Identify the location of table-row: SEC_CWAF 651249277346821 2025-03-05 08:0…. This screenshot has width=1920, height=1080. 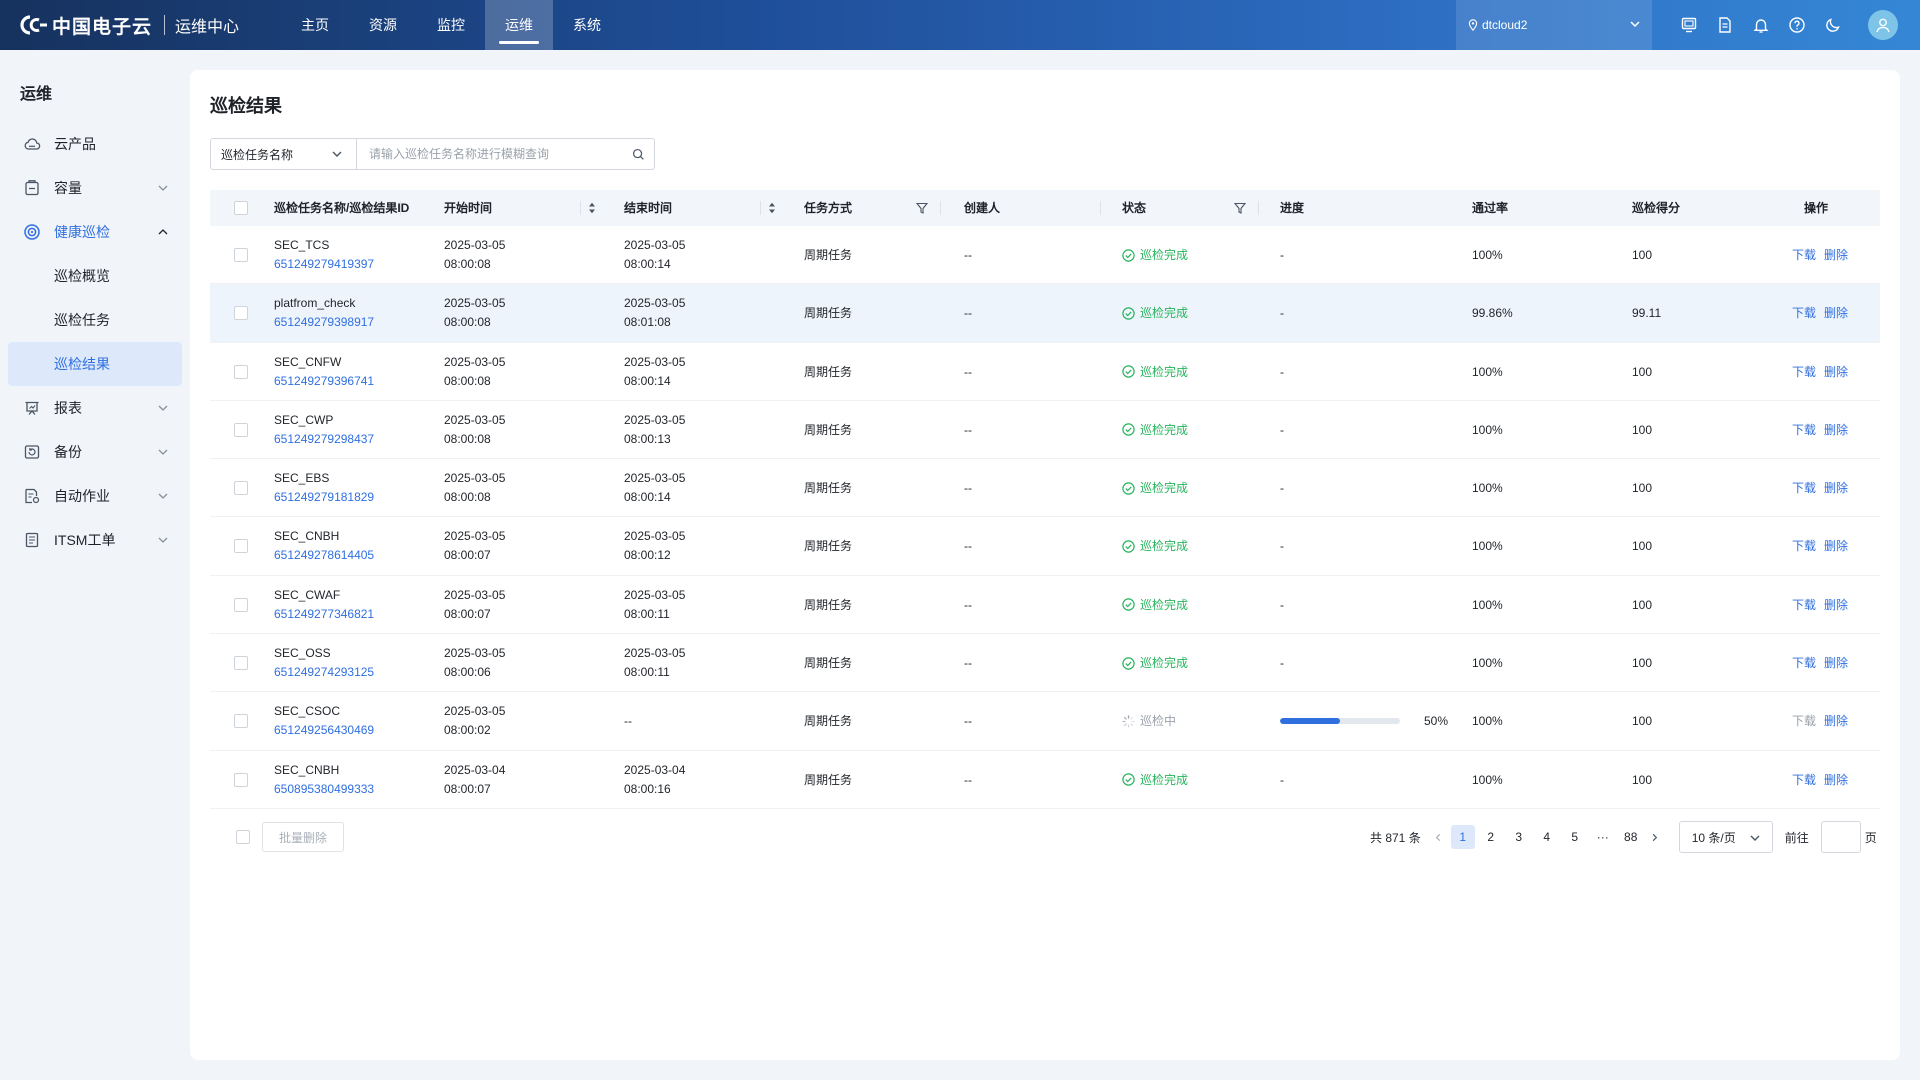
(1045, 605).